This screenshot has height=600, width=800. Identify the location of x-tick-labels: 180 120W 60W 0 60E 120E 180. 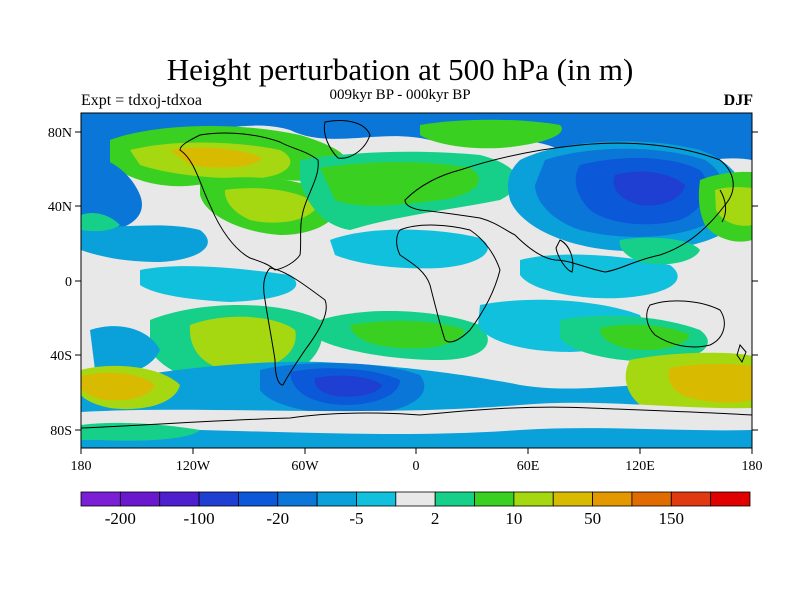
(417, 466).